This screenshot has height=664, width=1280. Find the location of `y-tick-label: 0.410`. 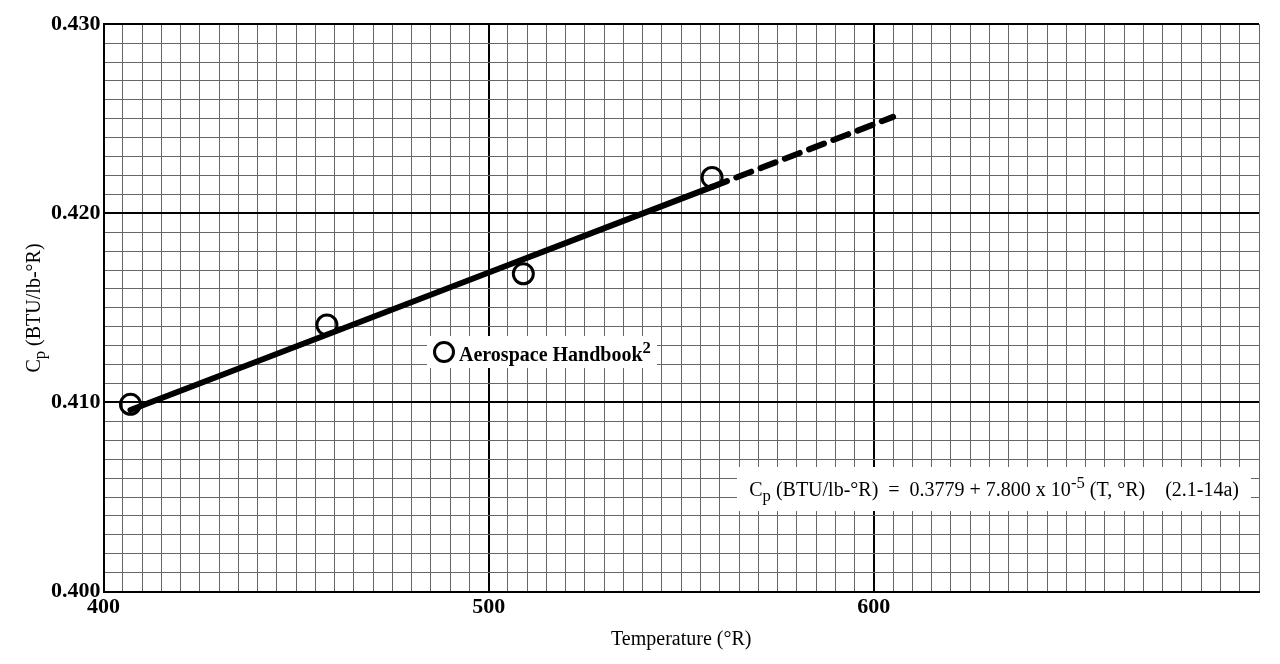

y-tick-label: 0.410 is located at coordinates (76, 401).